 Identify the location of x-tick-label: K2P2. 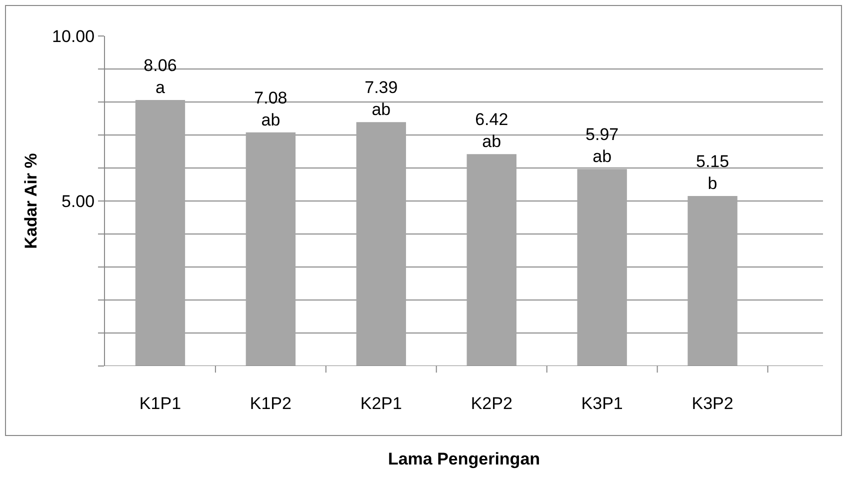
(491, 403).